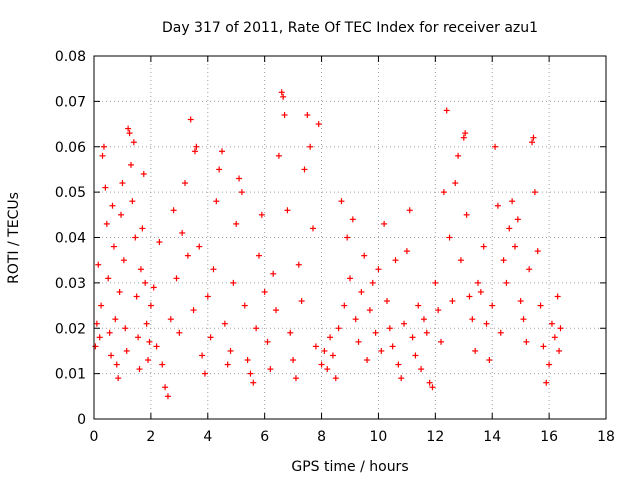 Image resolution: width=640 pixels, height=485 pixels. Describe the element at coordinates (379, 437) in the screenshot. I see `x-tick-label: 10` at that location.